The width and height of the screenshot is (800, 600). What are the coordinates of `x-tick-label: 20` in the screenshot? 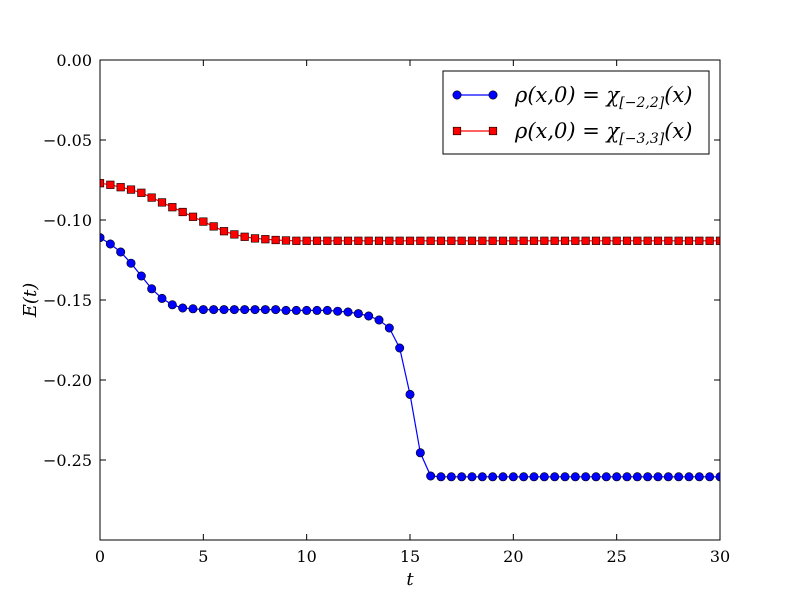 It's located at (513, 556).